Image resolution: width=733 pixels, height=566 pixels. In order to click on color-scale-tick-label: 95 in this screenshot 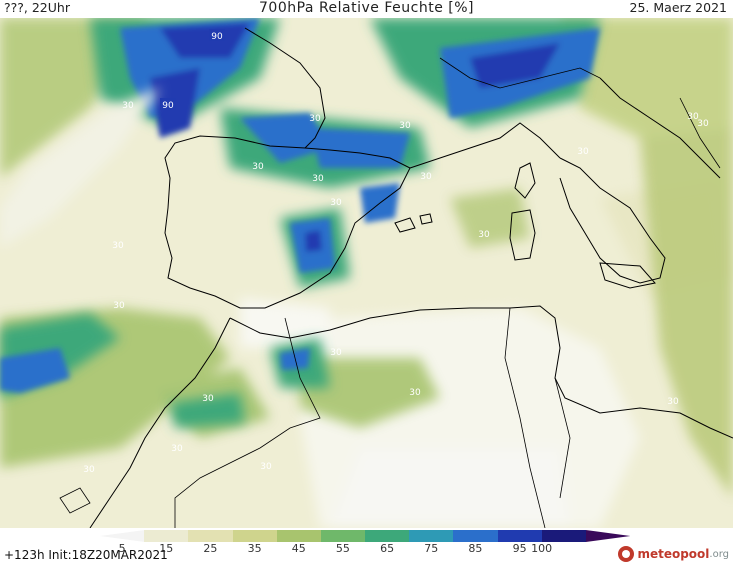, I will do `click(519, 548)`.